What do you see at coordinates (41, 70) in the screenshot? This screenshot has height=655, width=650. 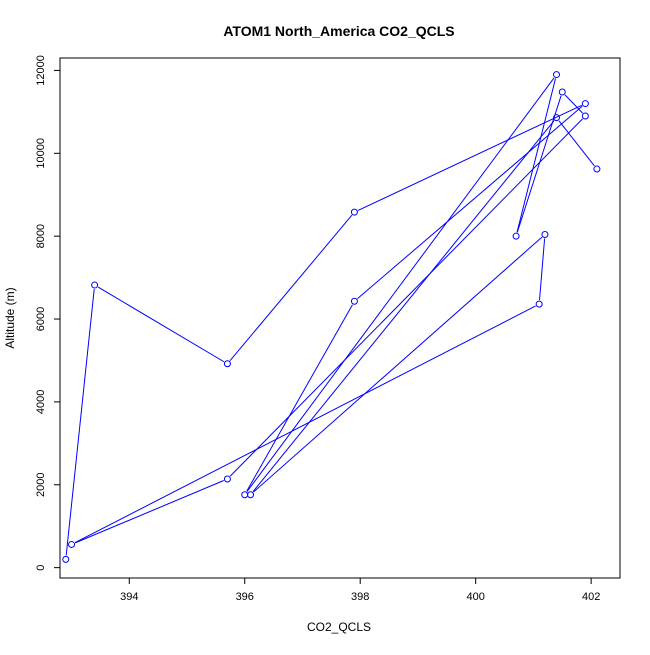 I see `y-tick-label: 12000` at bounding box center [41, 70].